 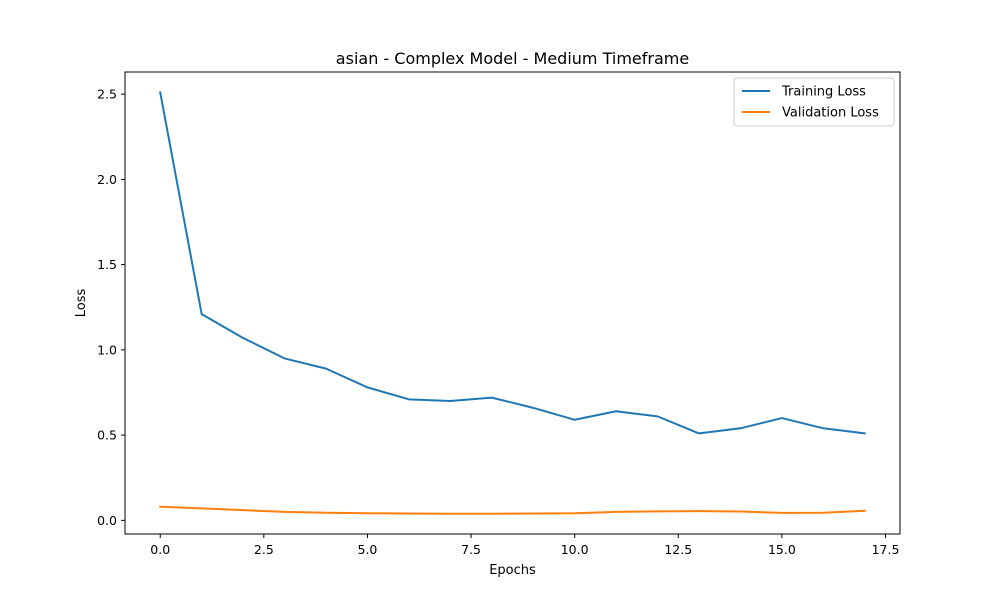 What do you see at coordinates (830, 113) in the screenshot?
I see `legend-label-1: Validation Loss` at bounding box center [830, 113].